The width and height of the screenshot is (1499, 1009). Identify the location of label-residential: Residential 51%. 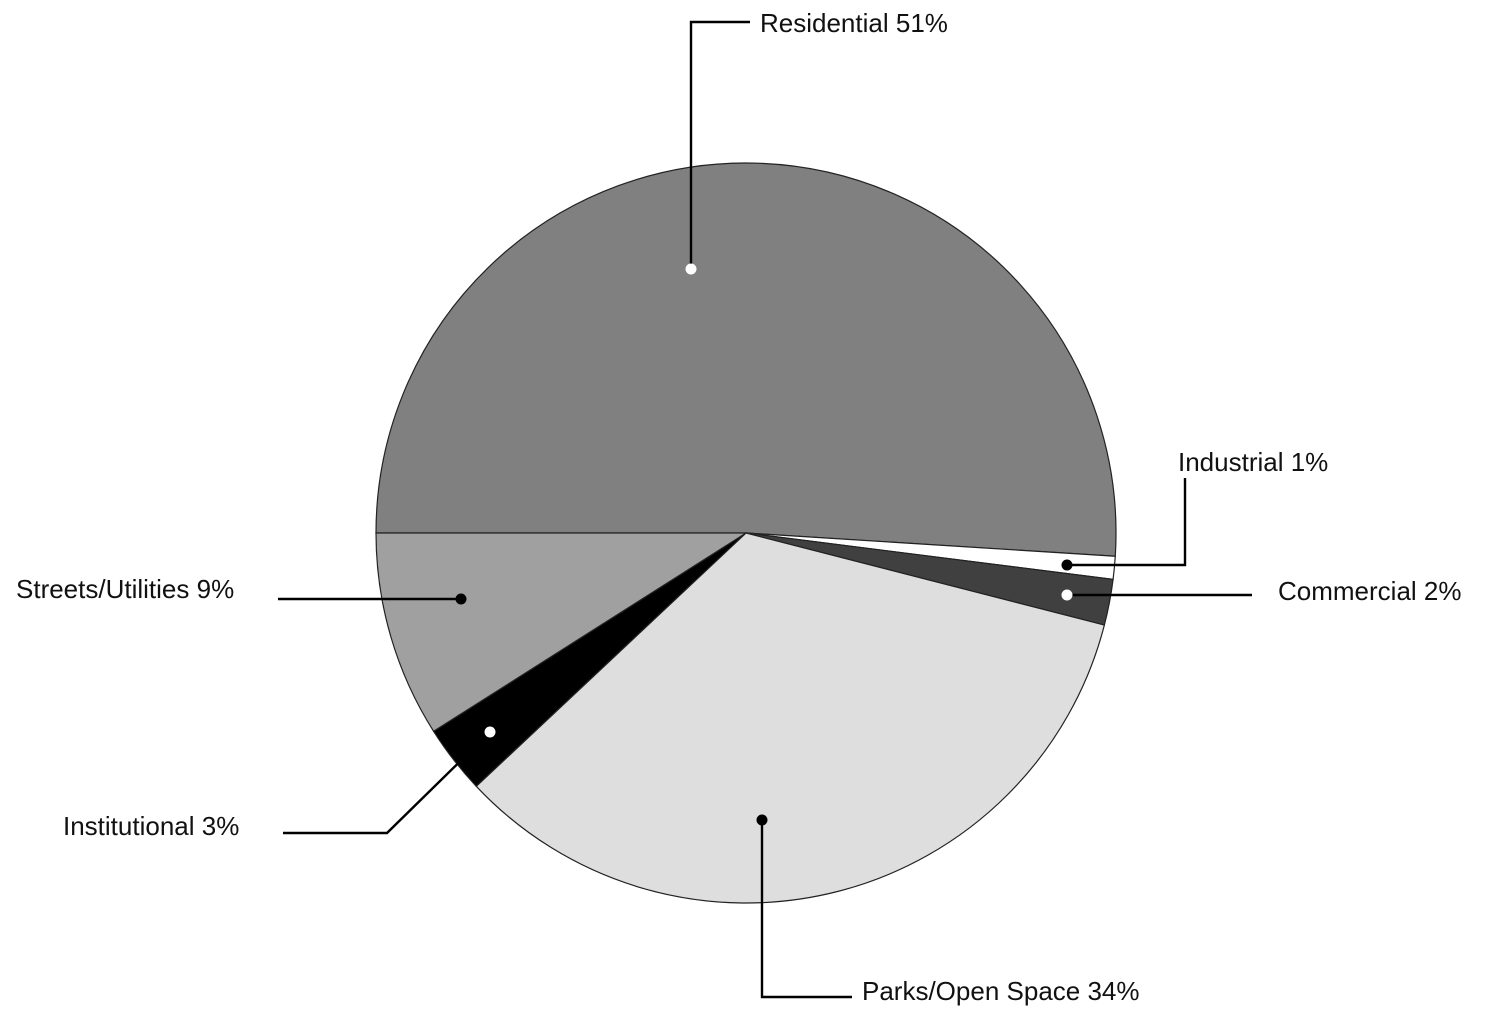
(854, 23).